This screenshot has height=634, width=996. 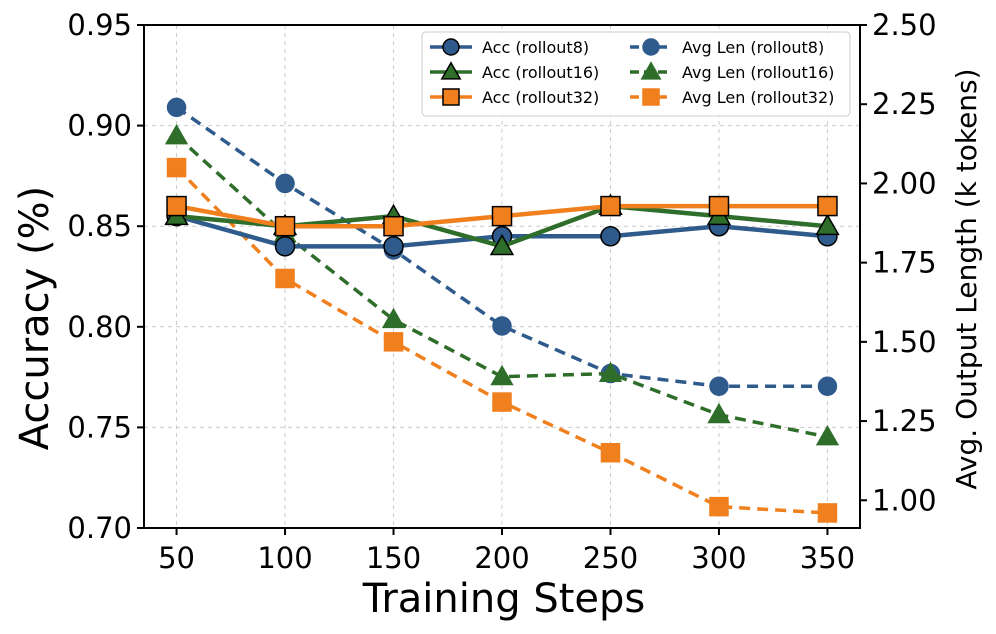 What do you see at coordinates (904, 500) in the screenshot?
I see `y2-tick-label: 1.00` at bounding box center [904, 500].